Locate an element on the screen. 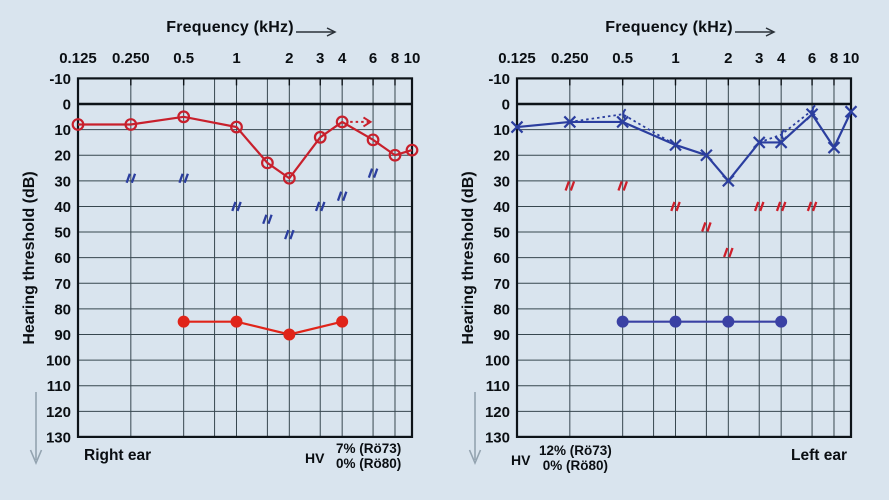 This screenshot has height=500, width=889. ear-label-right: Right ear is located at coordinates (118, 455).